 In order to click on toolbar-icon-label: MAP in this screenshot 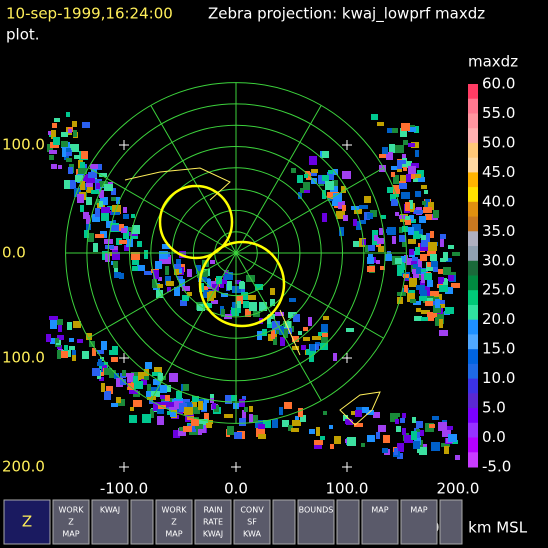, I will do `click(70, 534)`.